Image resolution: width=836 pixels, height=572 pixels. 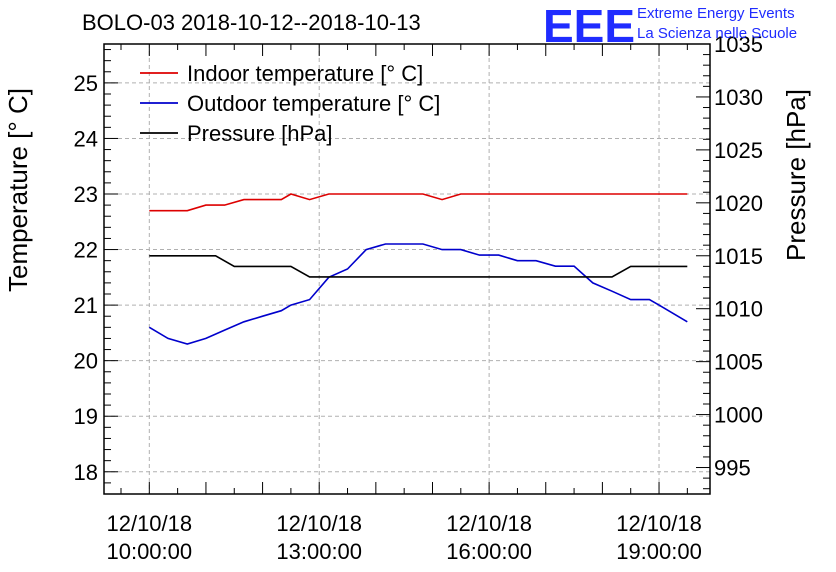 What do you see at coordinates (86, 250) in the screenshot?
I see `y-tick-label: 22` at bounding box center [86, 250].